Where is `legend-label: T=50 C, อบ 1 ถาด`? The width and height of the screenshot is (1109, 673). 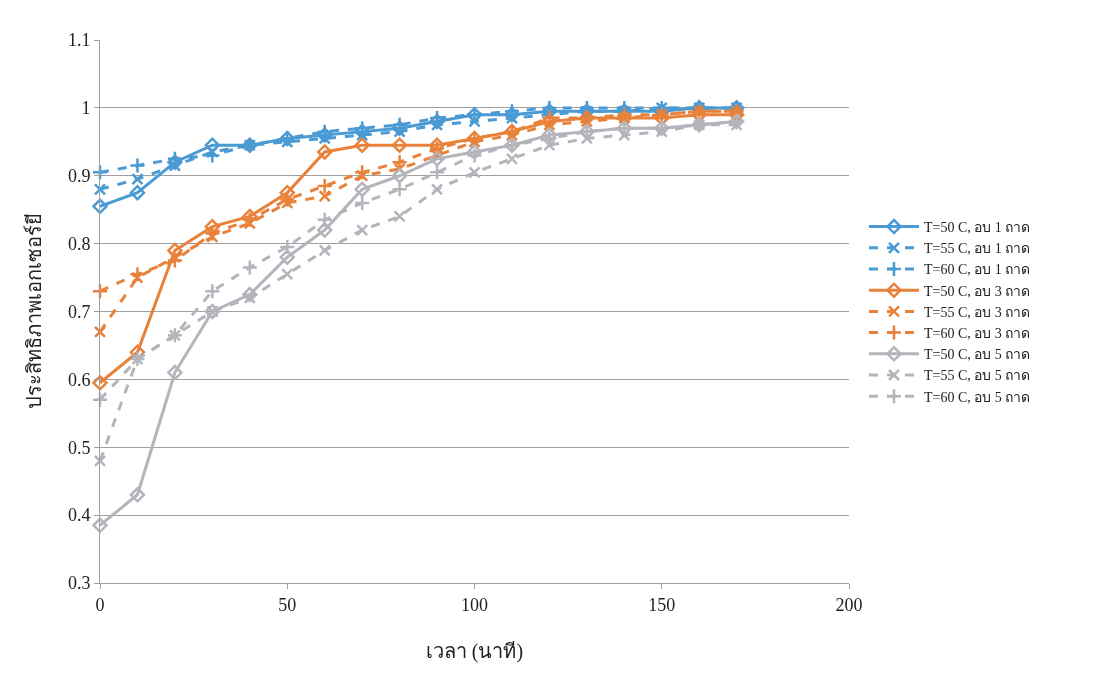 legend-label: T=50 C, อบ 1 ถาด is located at coordinates (977, 228).